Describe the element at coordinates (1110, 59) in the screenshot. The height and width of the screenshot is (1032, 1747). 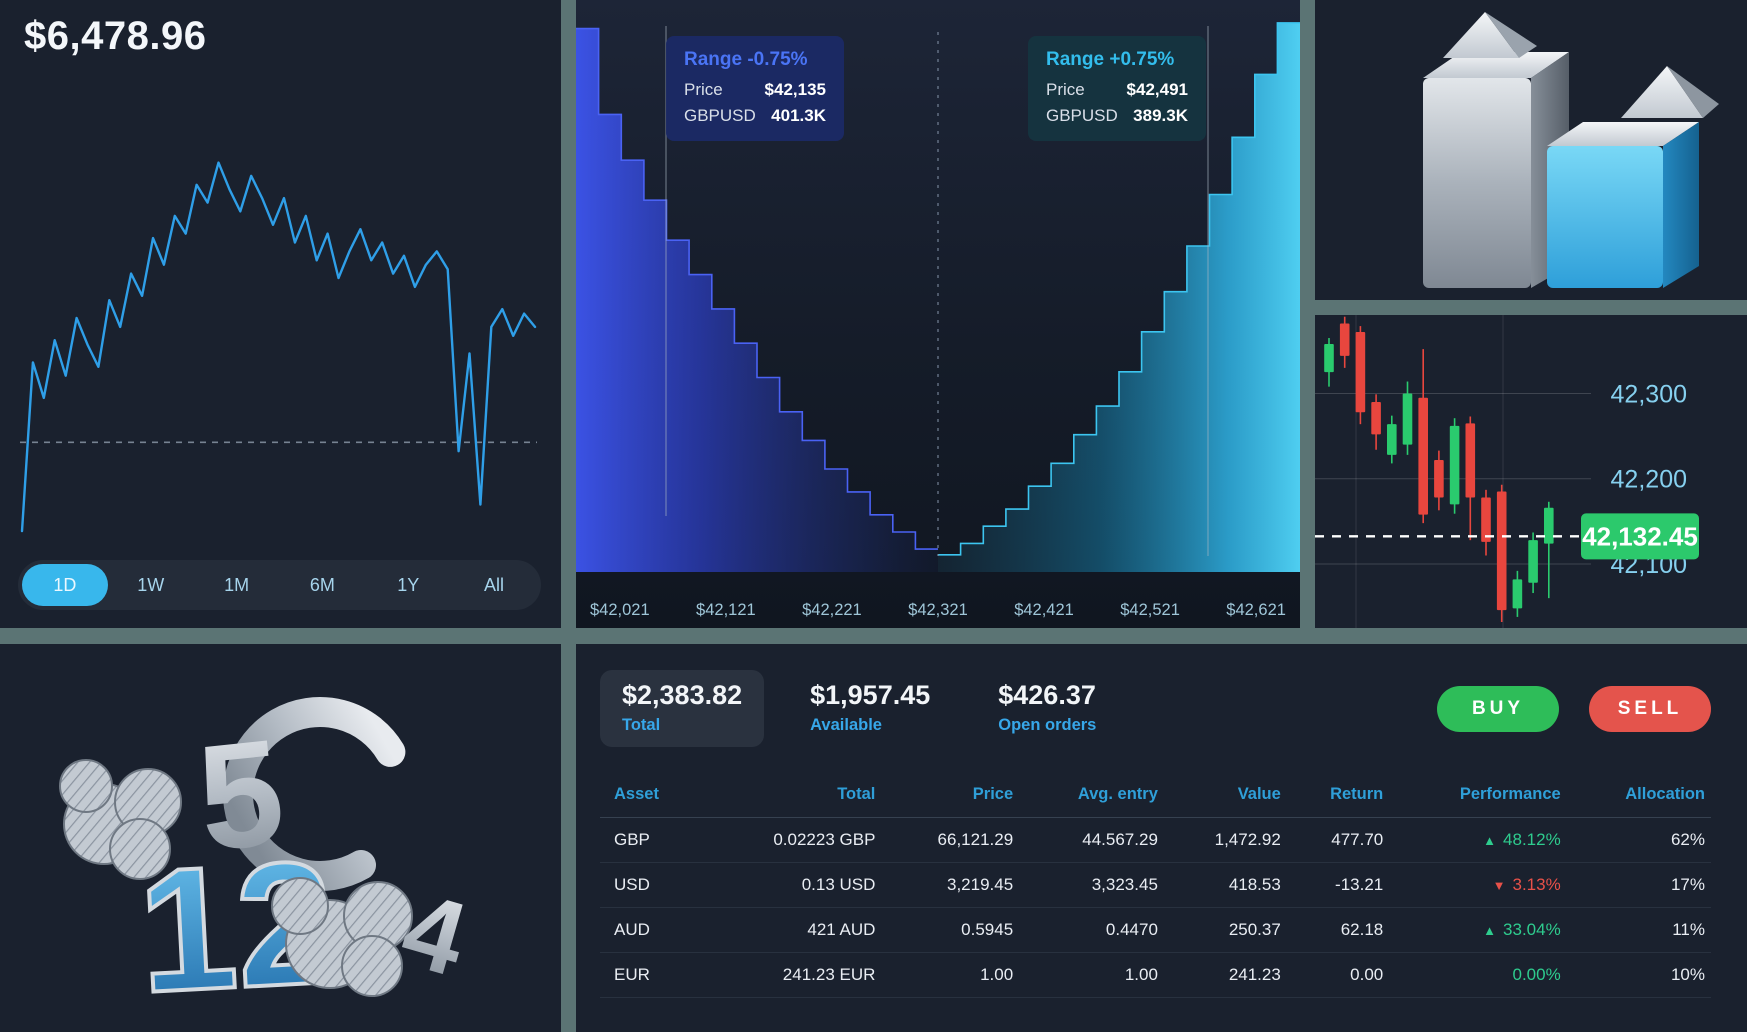
I see `tooltip-title: Range +0.75%` at that location.